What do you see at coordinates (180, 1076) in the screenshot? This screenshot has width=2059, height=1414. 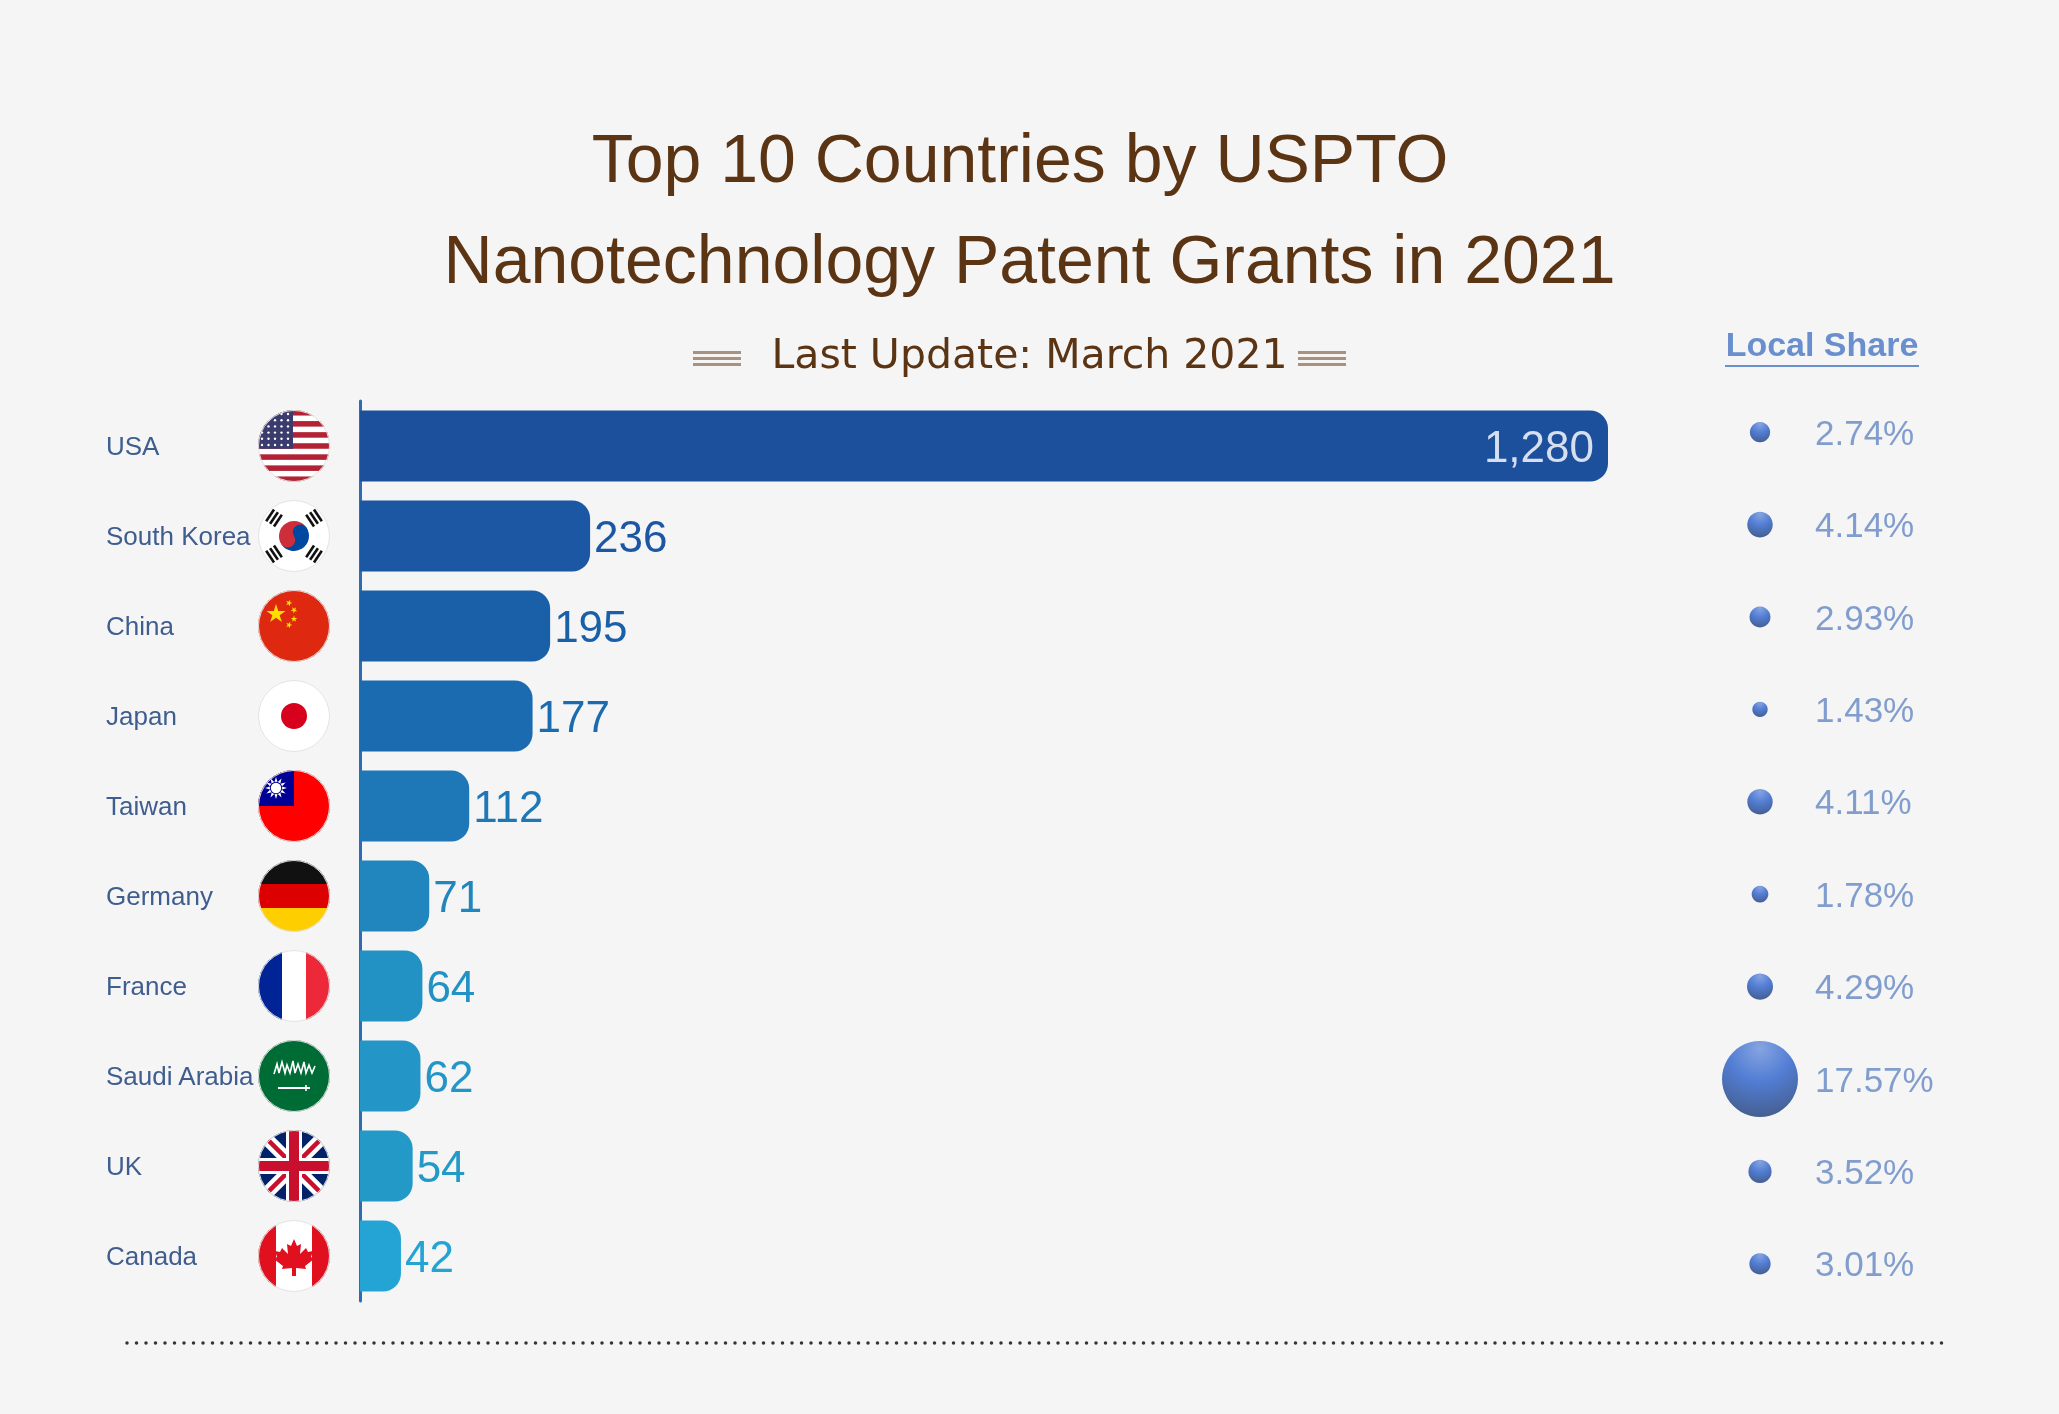 I see `y-tick-label: Saudi Arabia` at bounding box center [180, 1076].